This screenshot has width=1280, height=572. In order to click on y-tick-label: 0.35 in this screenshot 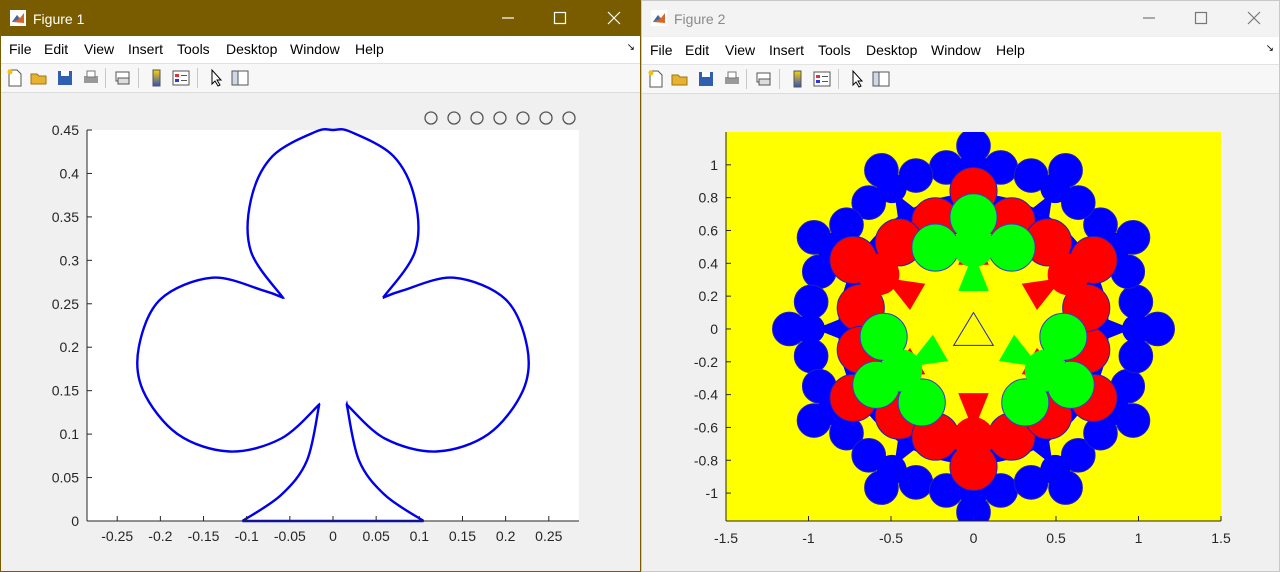, I will do `click(65, 217)`.